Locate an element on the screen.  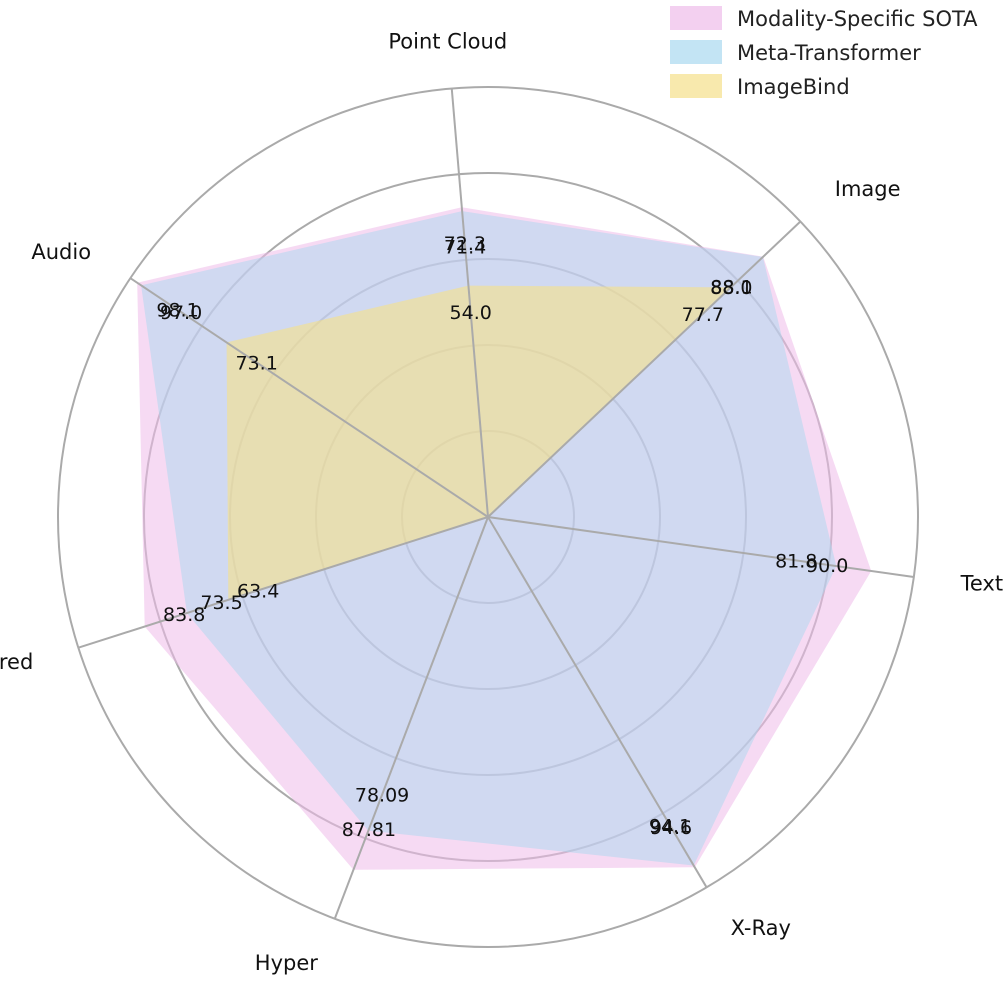
value-label-meta-transformer-image: 88.0 is located at coordinates (731, 288).